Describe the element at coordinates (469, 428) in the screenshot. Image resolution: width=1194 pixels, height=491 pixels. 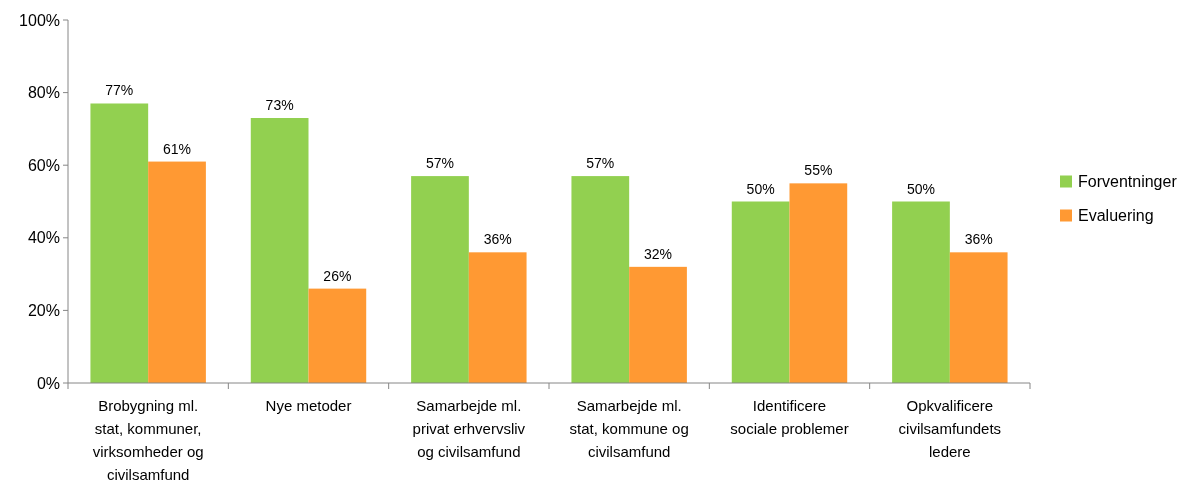
I see `x-tick-label: Samarbejde ml. privat erhvervsliv og civilsamfund` at that location.